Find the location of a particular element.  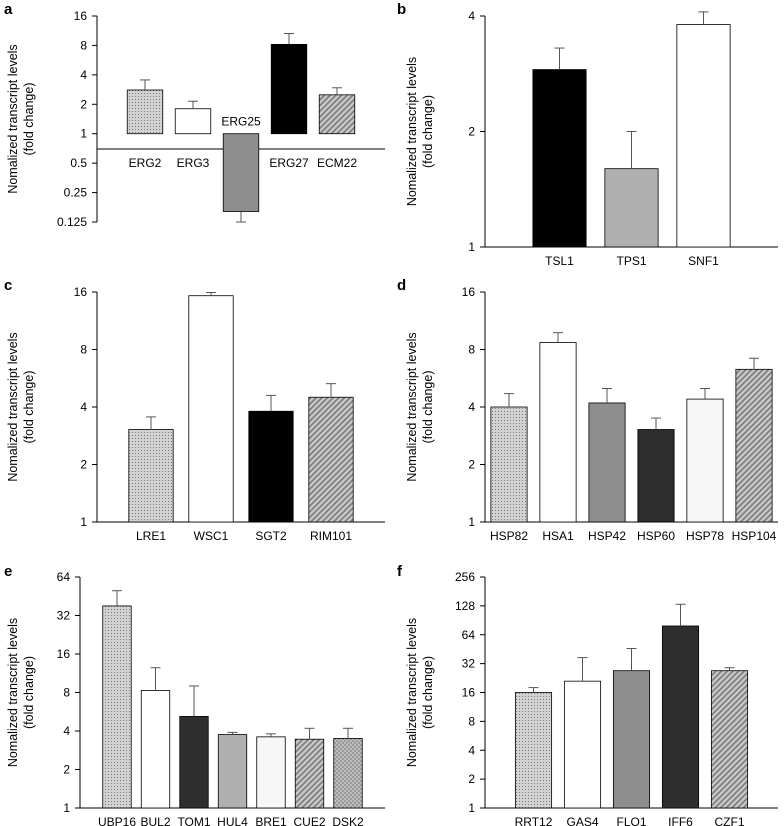

x-tick-label: HSP78 is located at coordinates (705, 536).